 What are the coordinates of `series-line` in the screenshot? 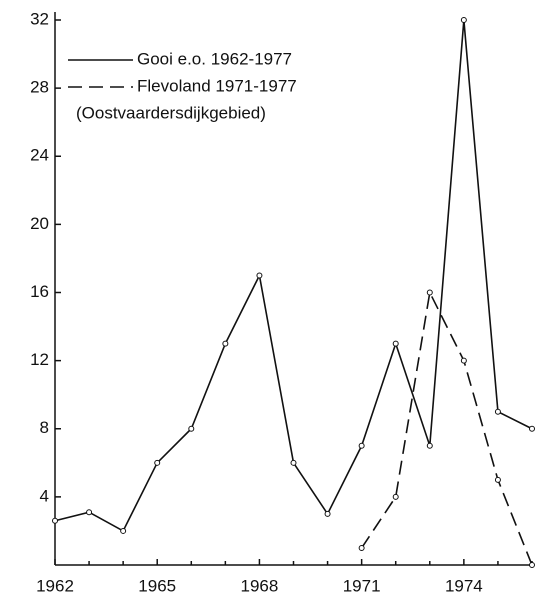 It's located at (446, 427).